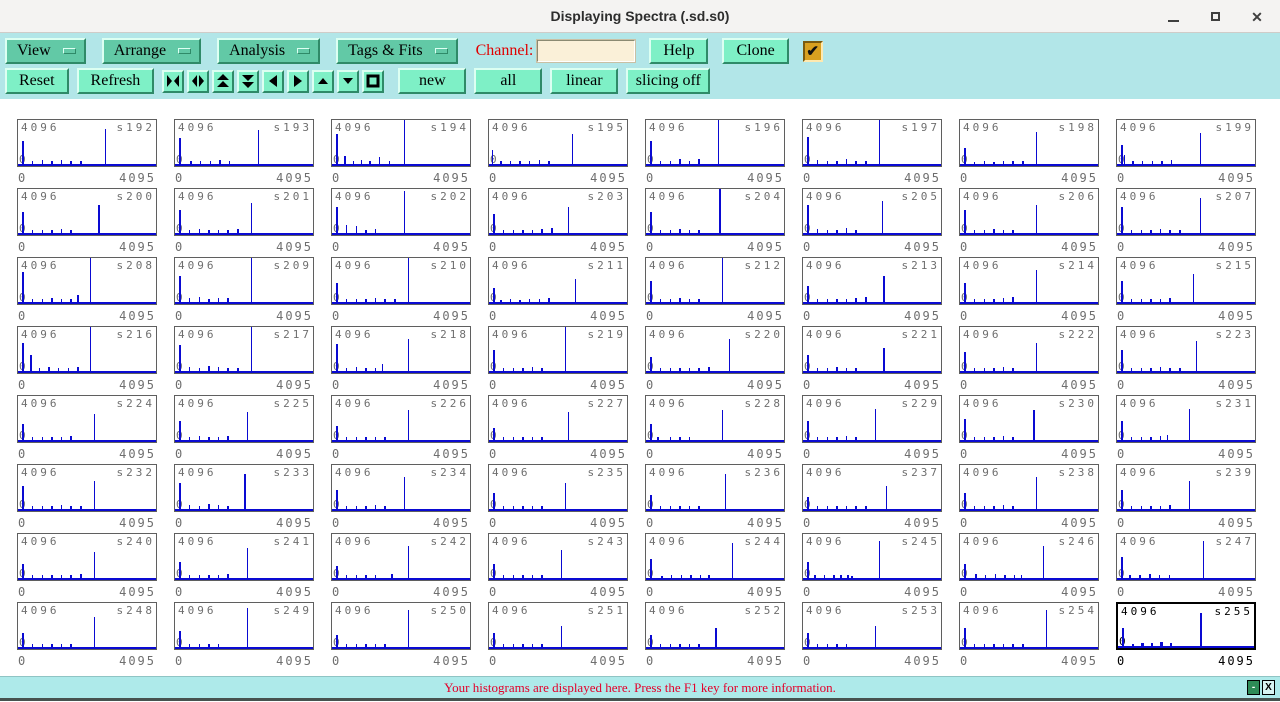 The image size is (1280, 702). I want to click on spectrum-plot: 4096 s235 0, so click(558, 488).